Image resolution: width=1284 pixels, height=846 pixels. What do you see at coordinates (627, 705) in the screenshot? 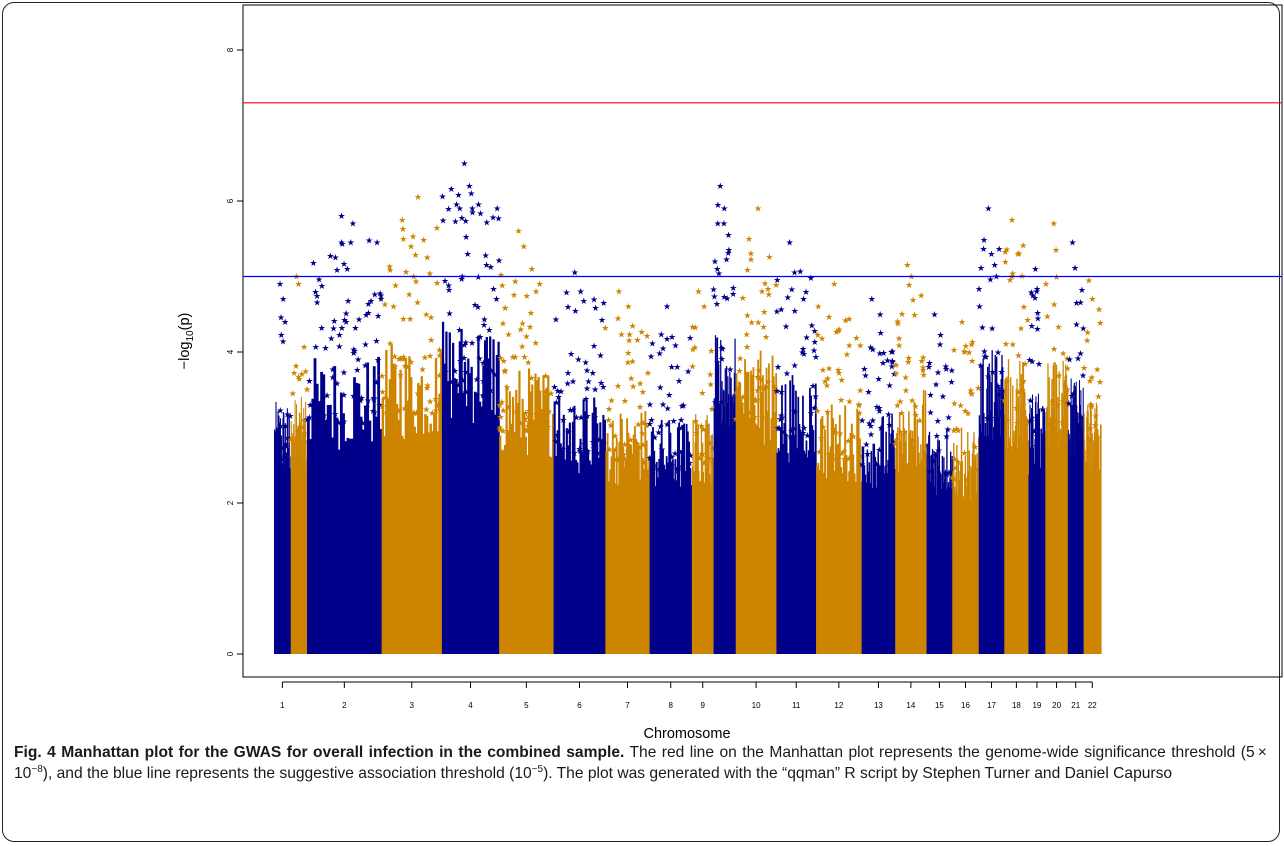
I see `x-tick-label: 7` at bounding box center [627, 705].